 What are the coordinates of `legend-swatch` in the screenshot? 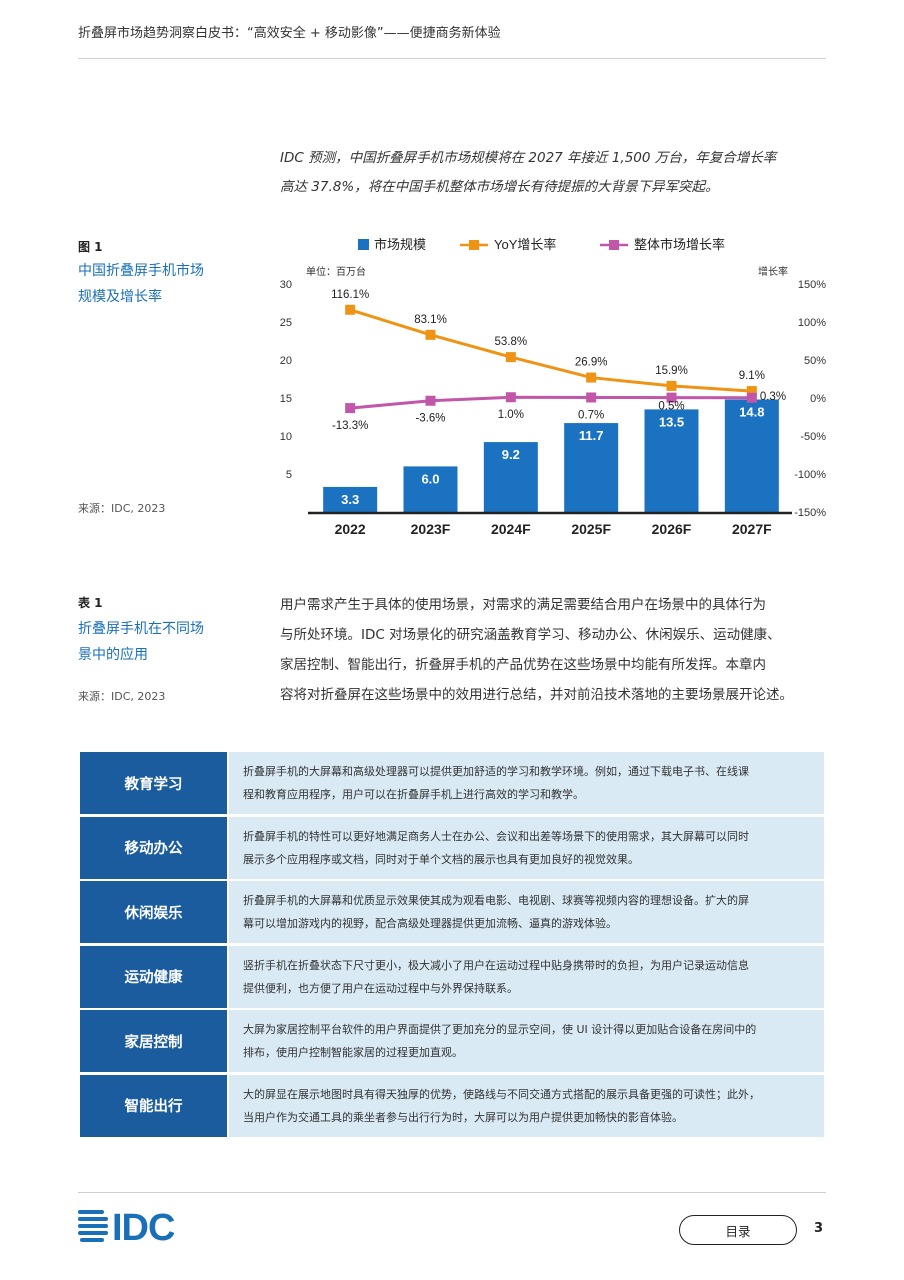 It's located at (363, 244).